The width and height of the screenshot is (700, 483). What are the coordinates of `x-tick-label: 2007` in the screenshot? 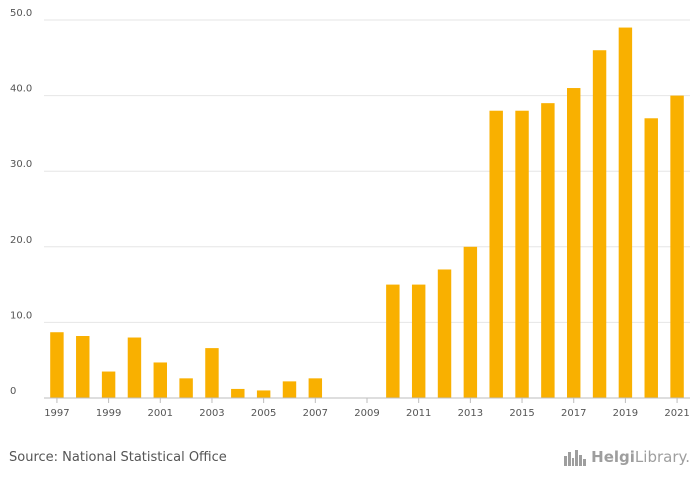 It's located at (315, 413).